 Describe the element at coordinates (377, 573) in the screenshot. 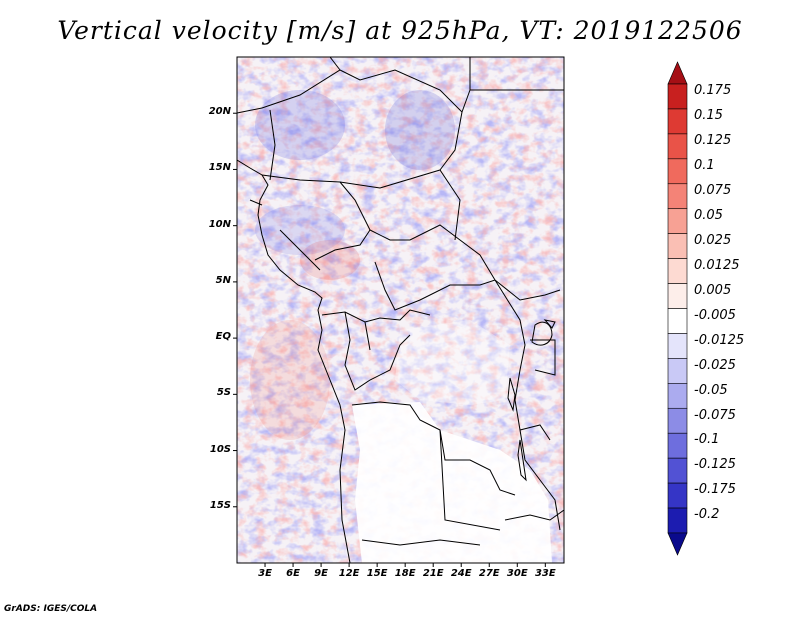

I see `lon-label: 15E` at that location.